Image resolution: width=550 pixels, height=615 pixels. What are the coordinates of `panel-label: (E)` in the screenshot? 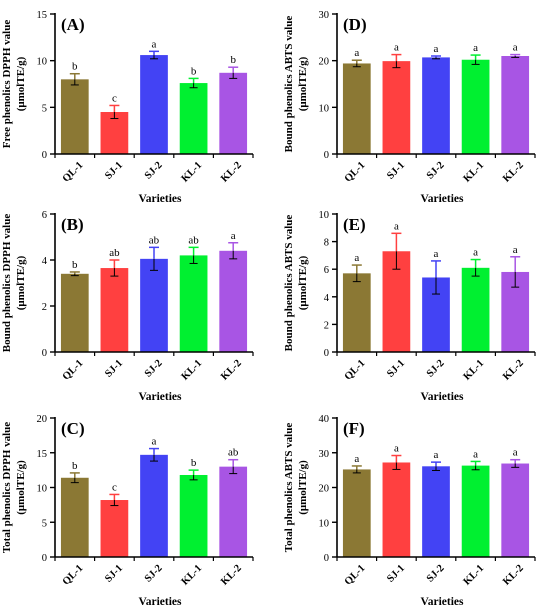 It's located at (354, 224).